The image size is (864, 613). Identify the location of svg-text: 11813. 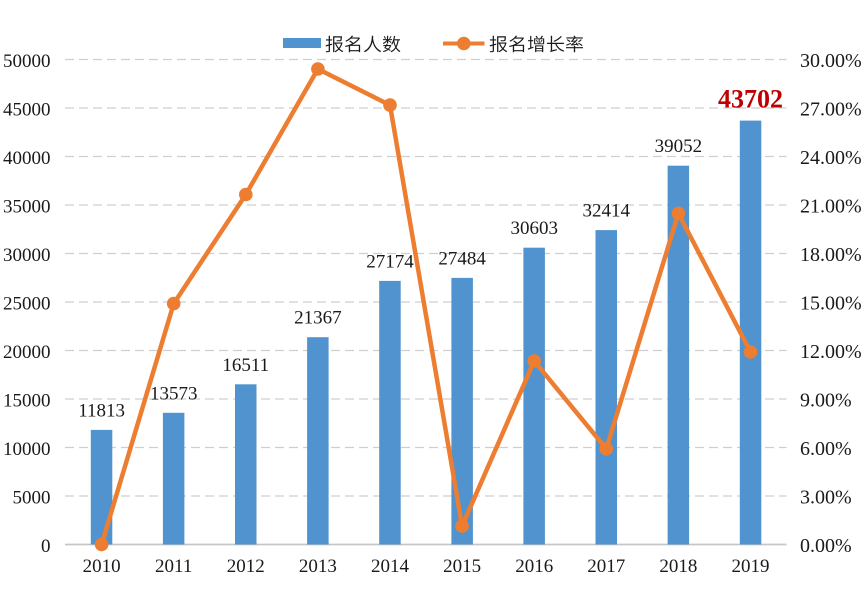
(101, 410).